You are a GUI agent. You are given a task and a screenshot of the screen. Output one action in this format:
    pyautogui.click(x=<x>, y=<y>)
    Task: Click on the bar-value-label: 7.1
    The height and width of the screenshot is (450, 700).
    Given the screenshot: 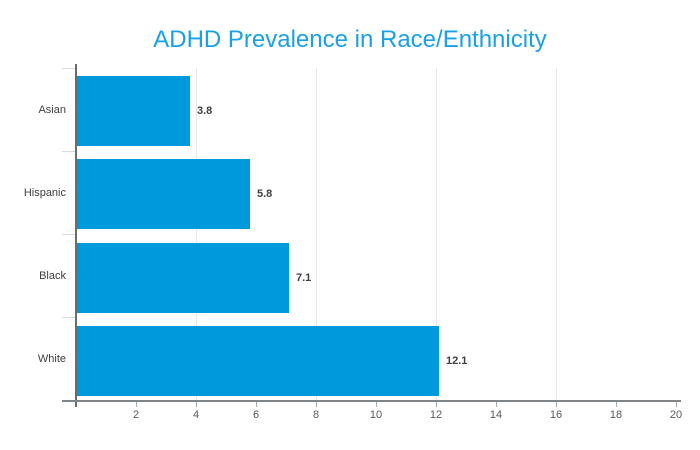 What is the action you would take?
    pyautogui.click(x=304, y=277)
    